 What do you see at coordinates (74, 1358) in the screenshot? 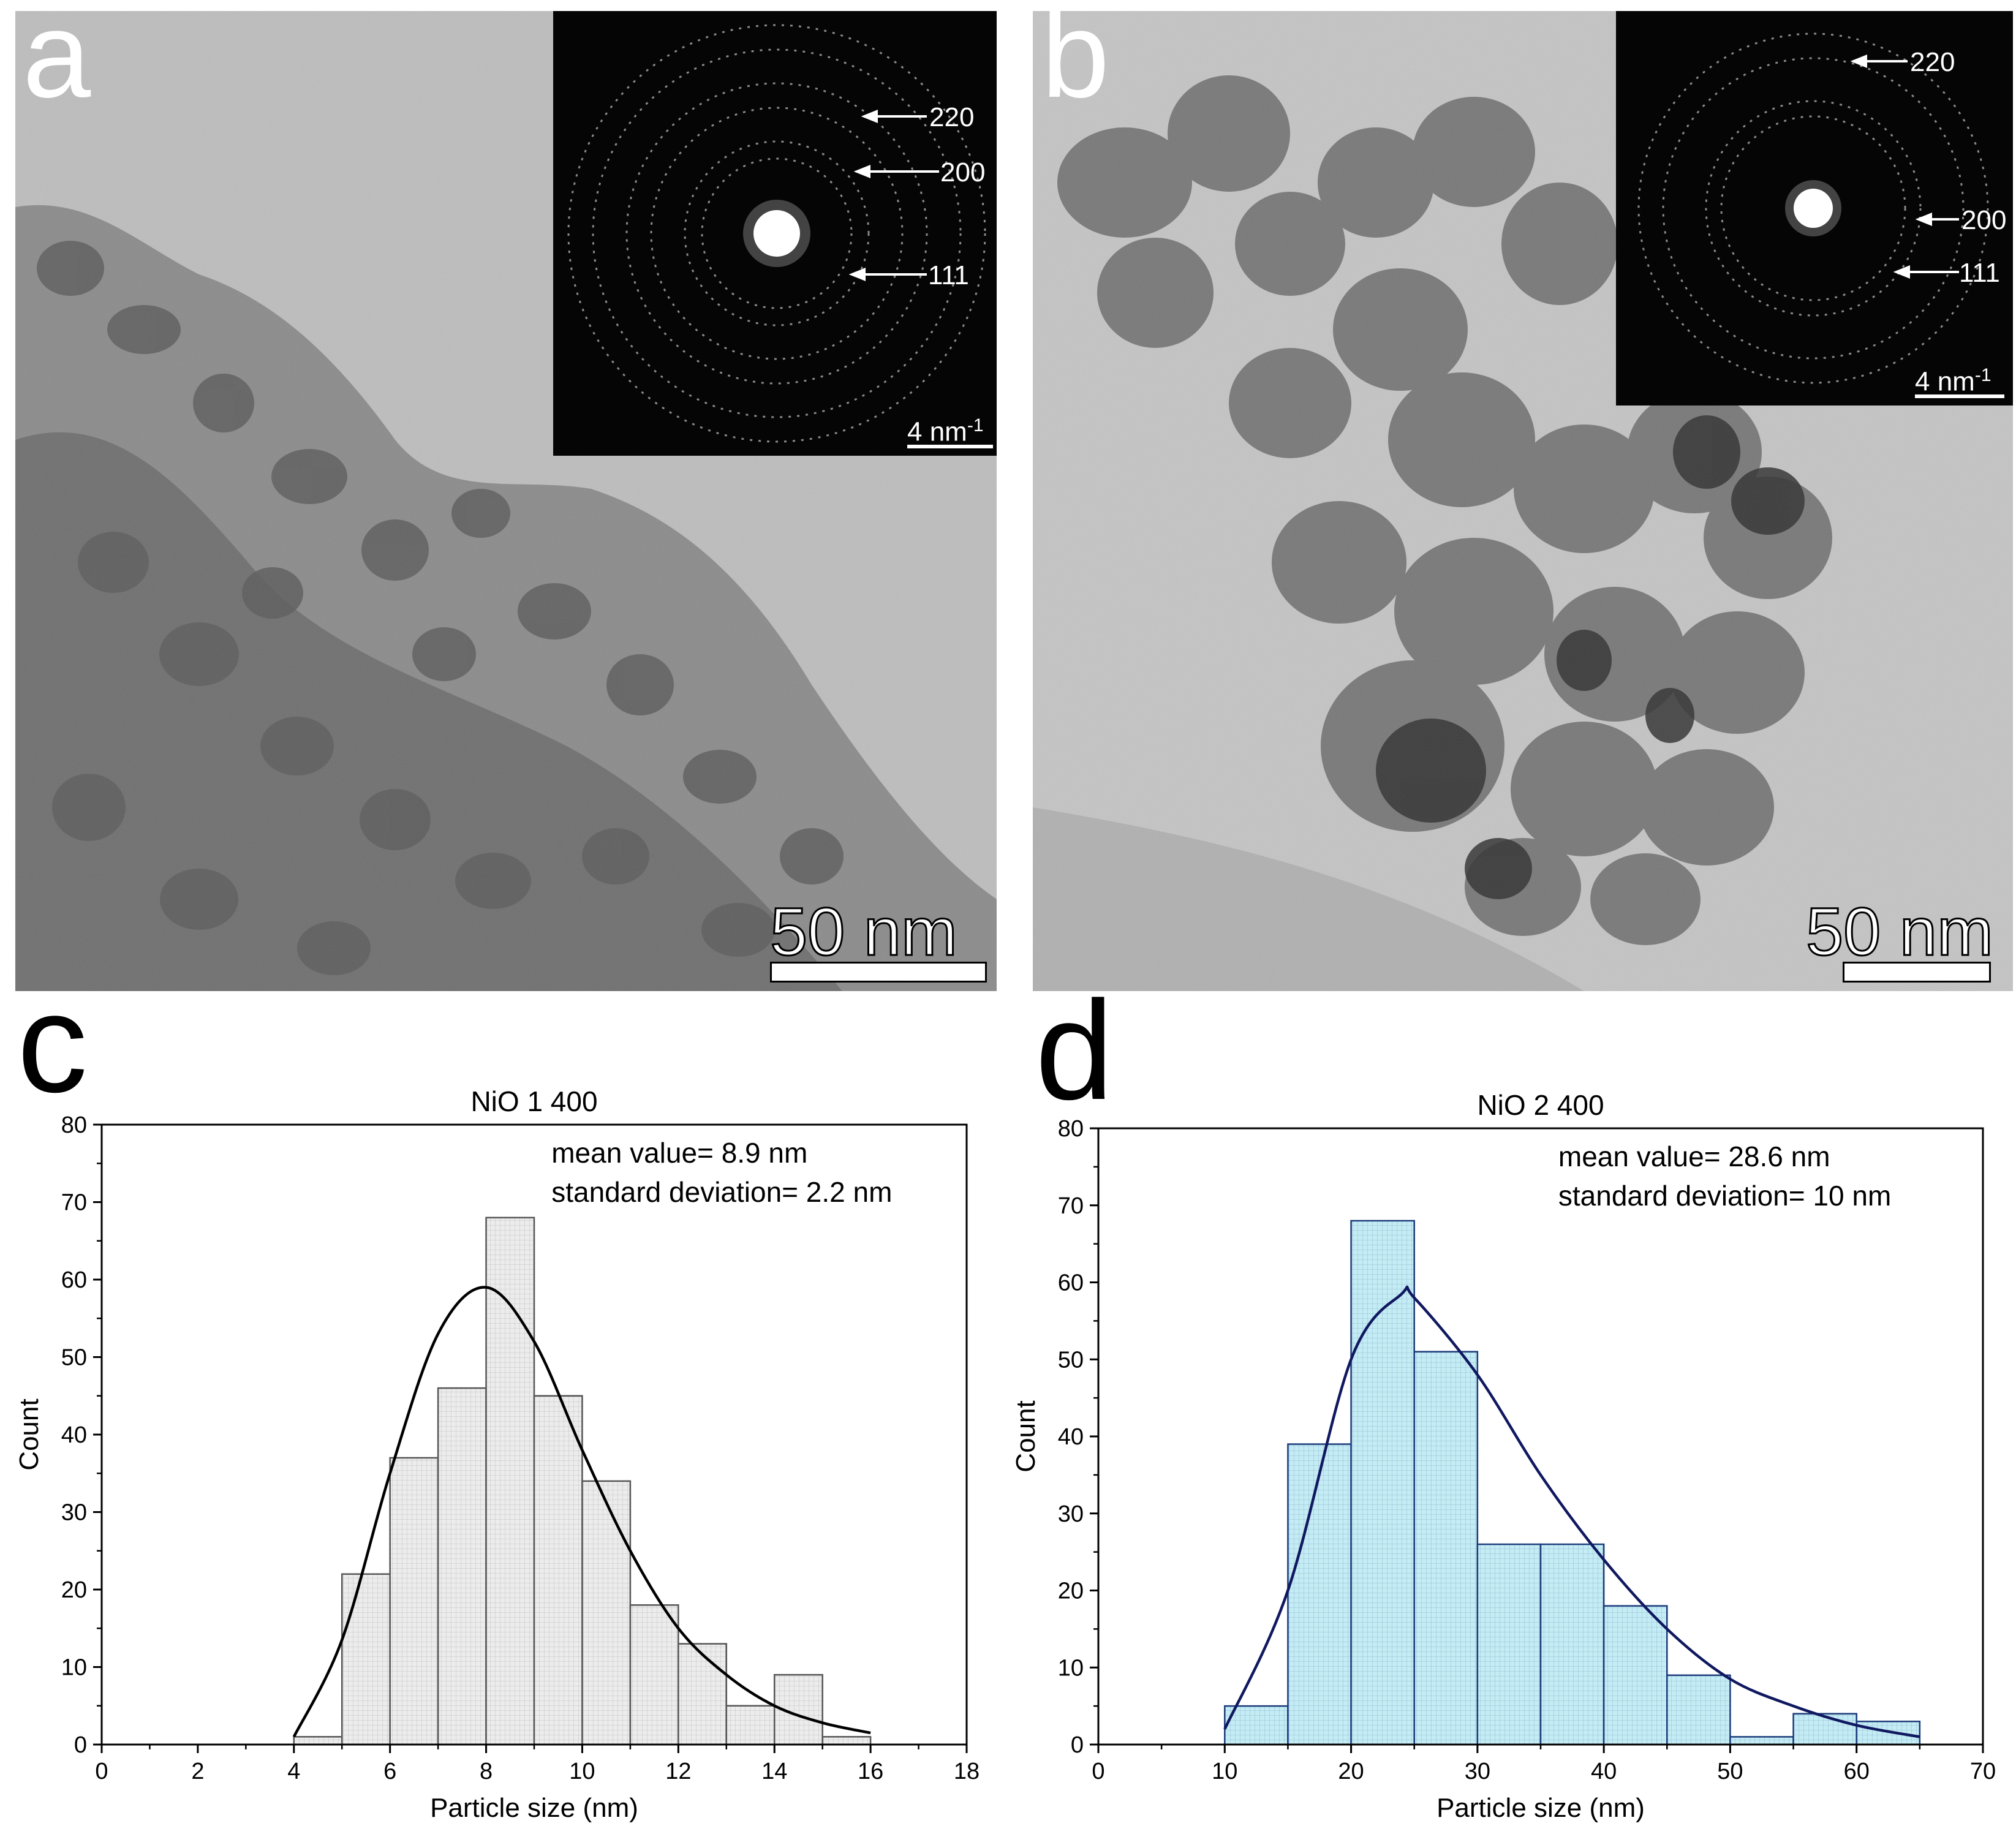
I see `y-tick-label-c: 50` at bounding box center [74, 1358].